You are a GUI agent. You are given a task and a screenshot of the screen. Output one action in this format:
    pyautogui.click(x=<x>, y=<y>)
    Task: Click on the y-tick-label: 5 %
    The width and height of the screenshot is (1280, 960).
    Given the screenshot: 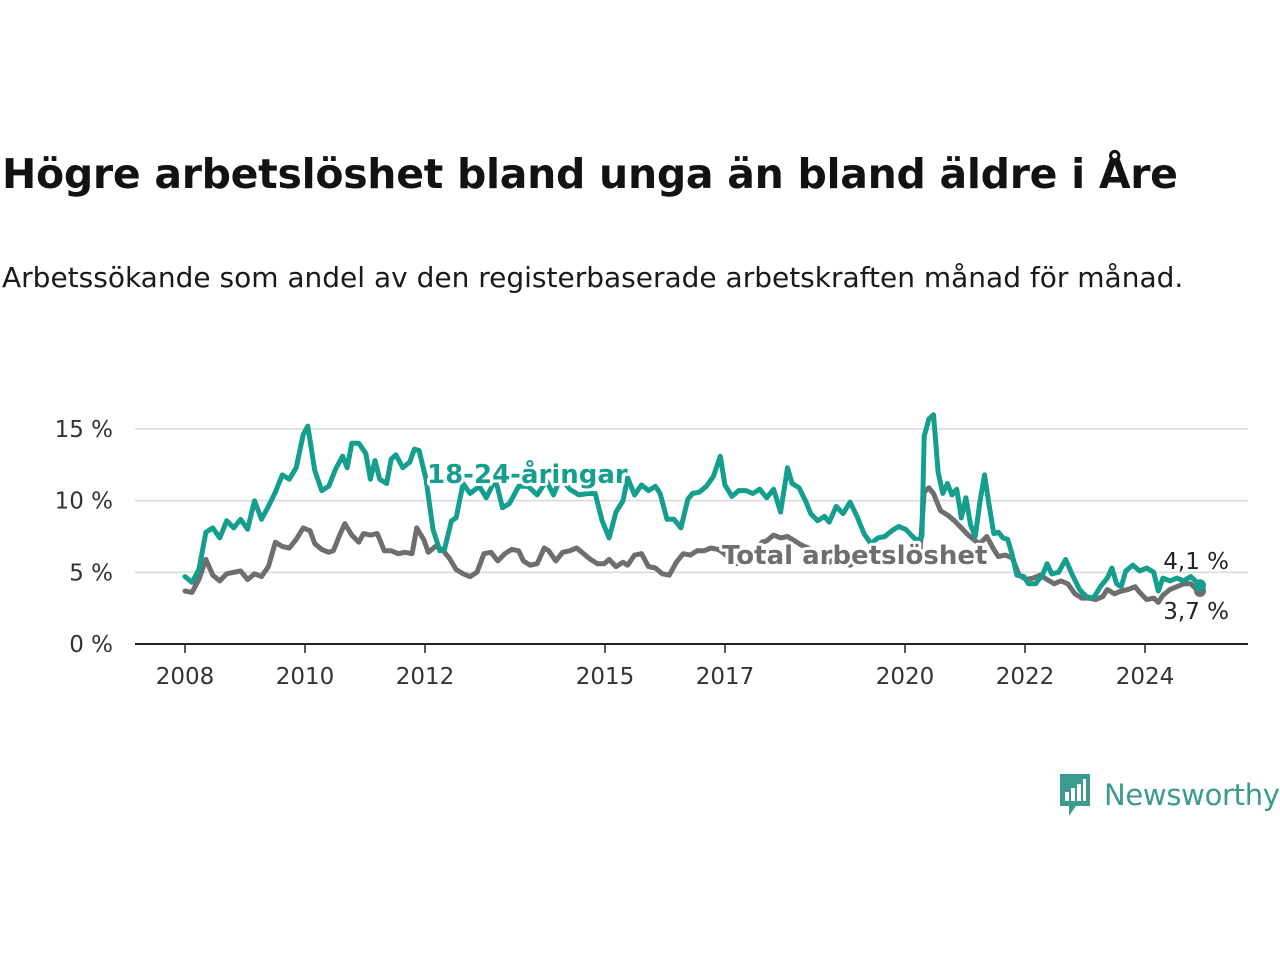 What is the action you would take?
    pyautogui.click(x=91, y=573)
    